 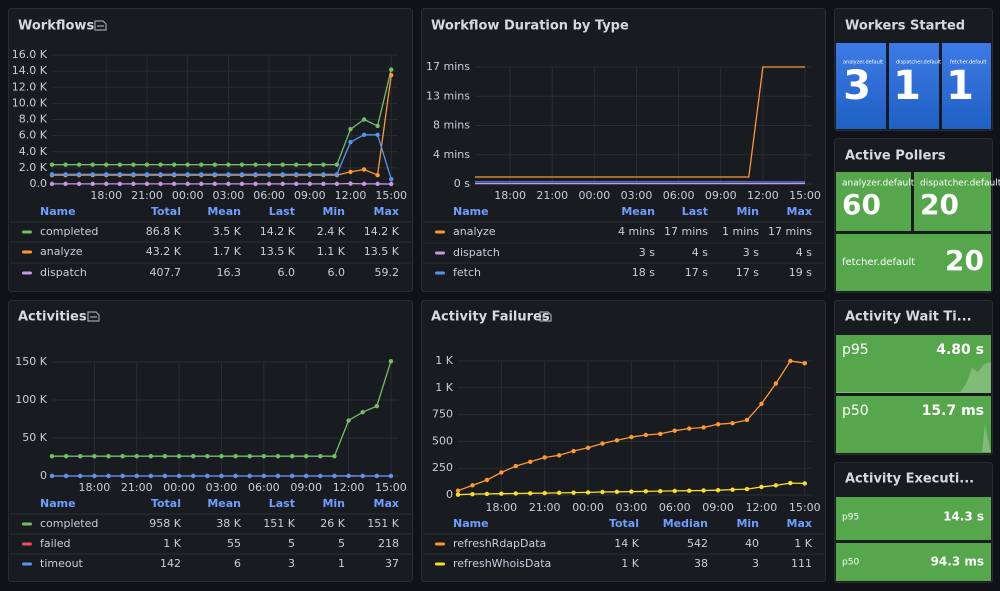 I want to click on legend-value: 6, so click(x=237, y=563).